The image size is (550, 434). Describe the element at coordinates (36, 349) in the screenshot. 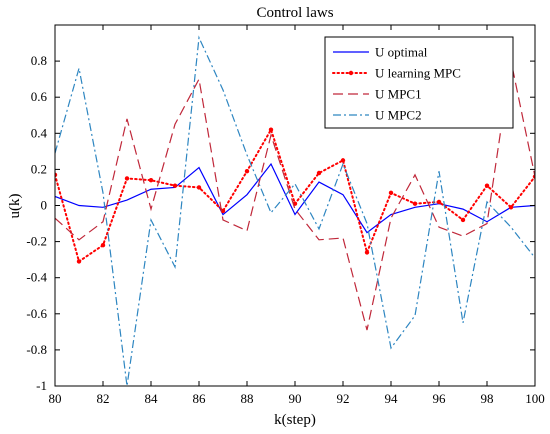

I see `y-tick-label: -0.8` at that location.